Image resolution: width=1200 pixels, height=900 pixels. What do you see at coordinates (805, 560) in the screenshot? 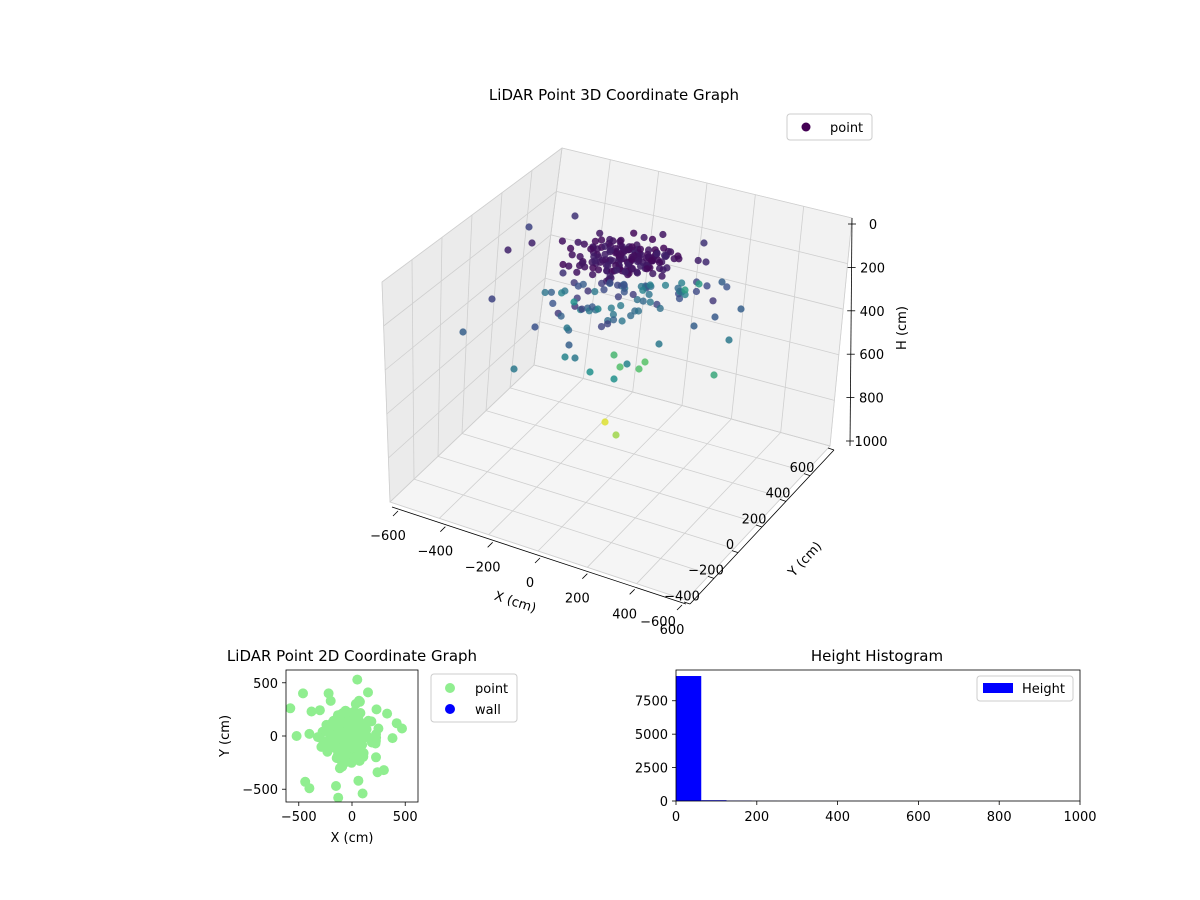
I see `y-axis-label-3d: Y (cm)` at bounding box center [805, 560].